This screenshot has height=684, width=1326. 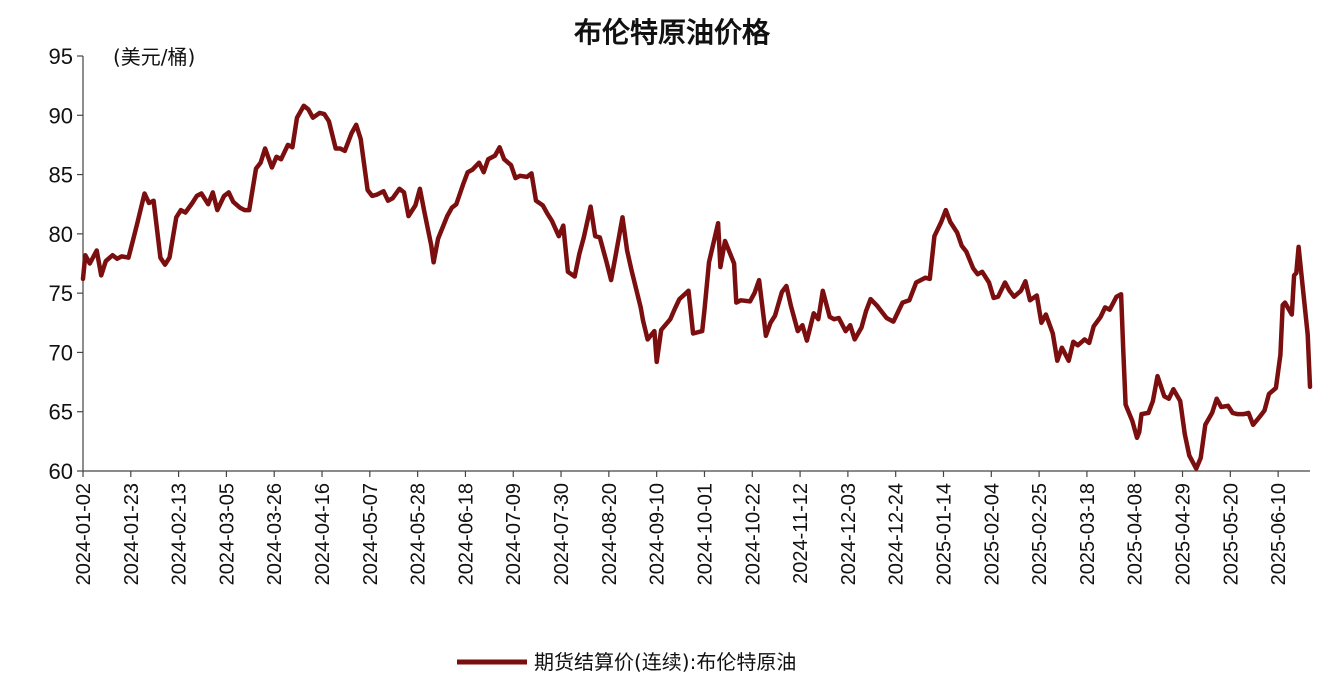 What do you see at coordinates (705, 534) in the screenshot?
I see `x-tick-label: 2024-10-01` at bounding box center [705, 534].